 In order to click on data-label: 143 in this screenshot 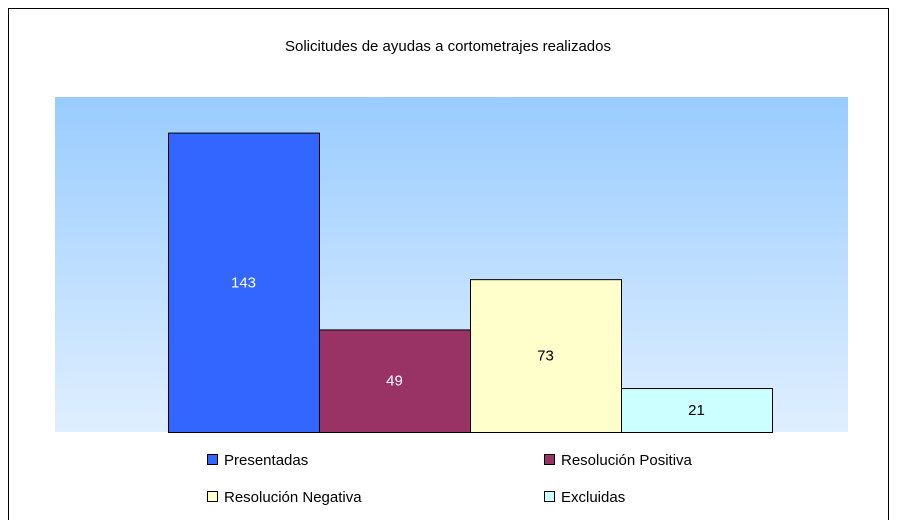, I will do `click(243, 282)`.